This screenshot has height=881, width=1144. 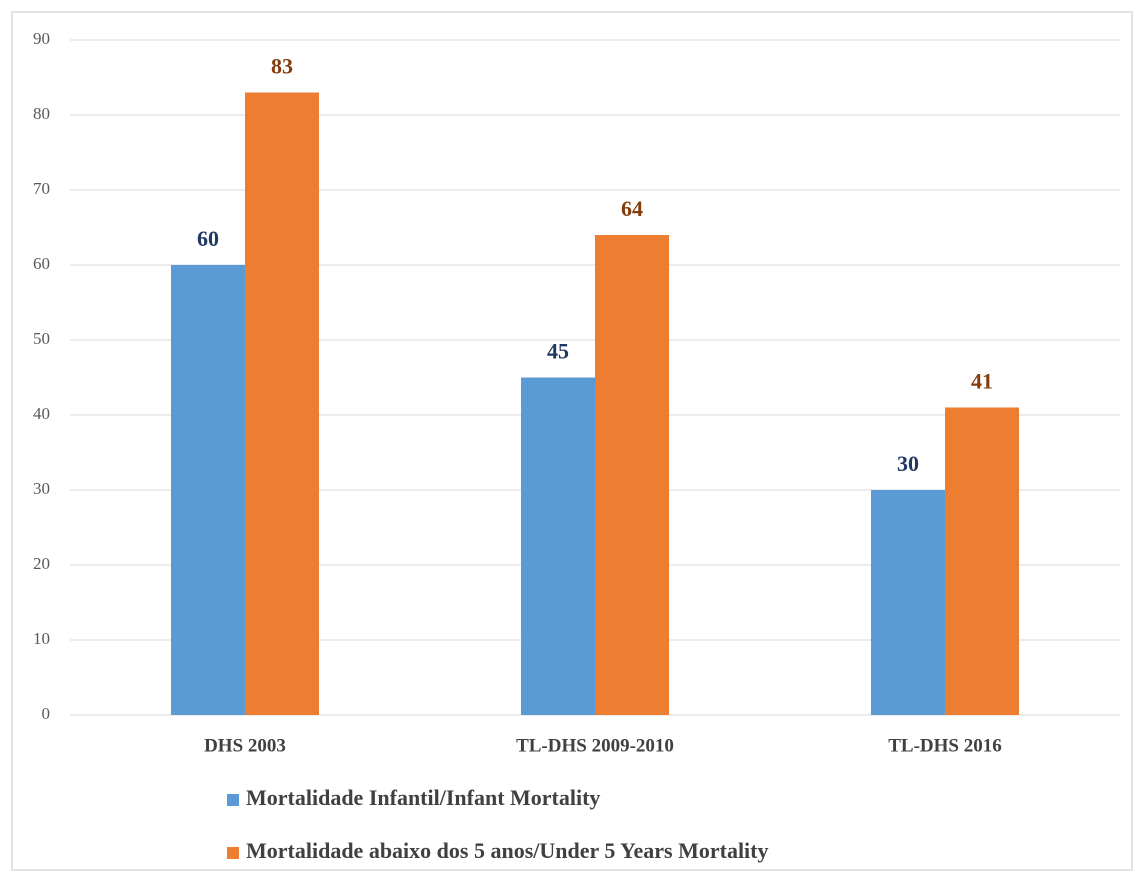 I want to click on y-tick-label: 90, so click(x=41, y=38).